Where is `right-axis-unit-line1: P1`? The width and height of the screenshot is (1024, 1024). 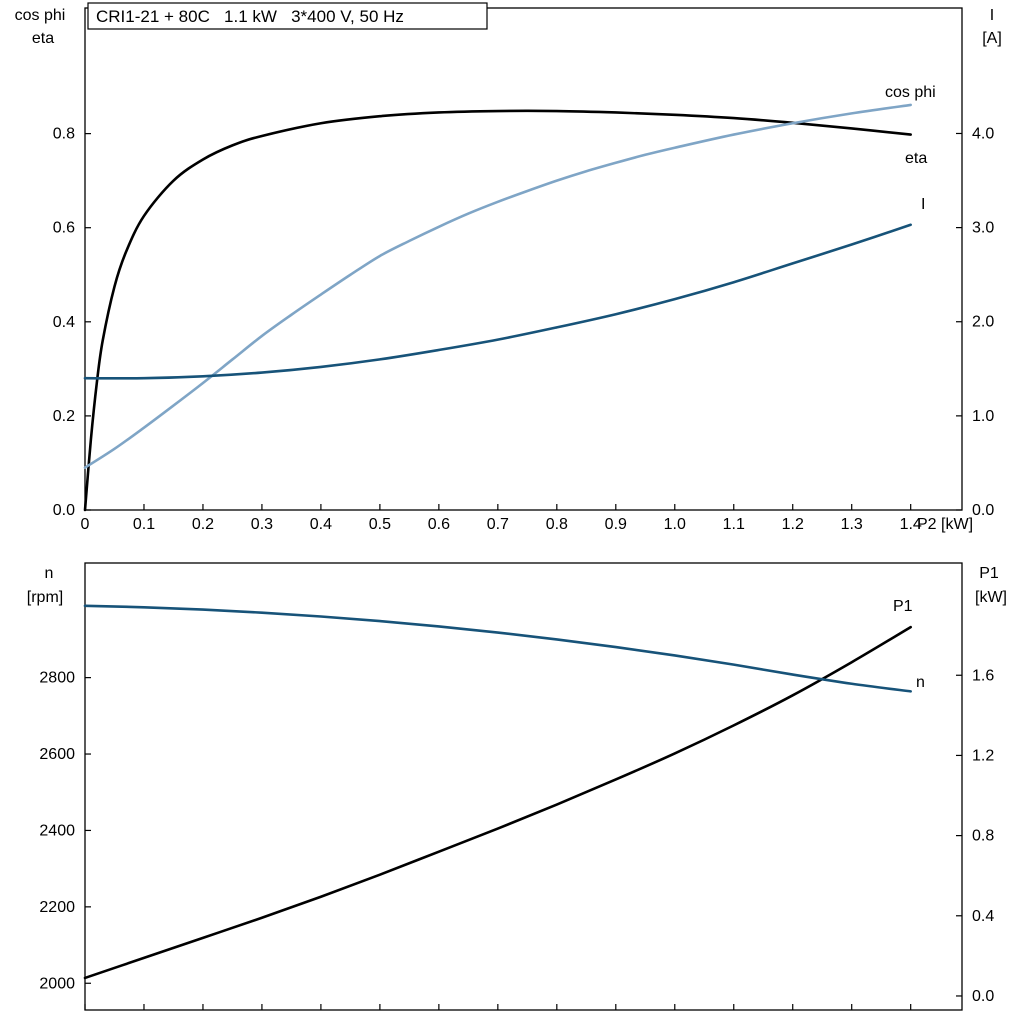 right-axis-unit-line1: P1 is located at coordinates (989, 573).